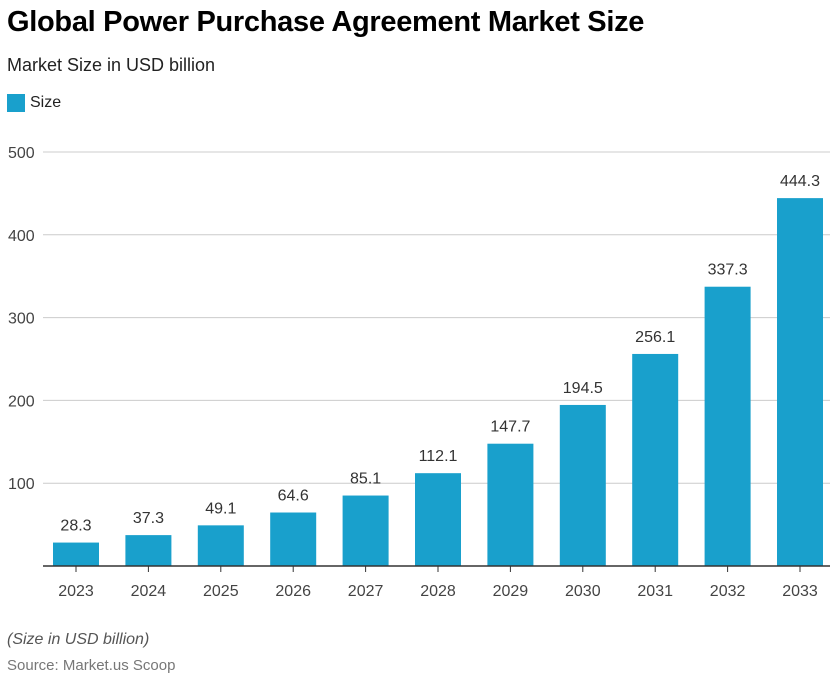 This screenshot has height=682, width=840. I want to click on legend: Size, so click(34, 103).